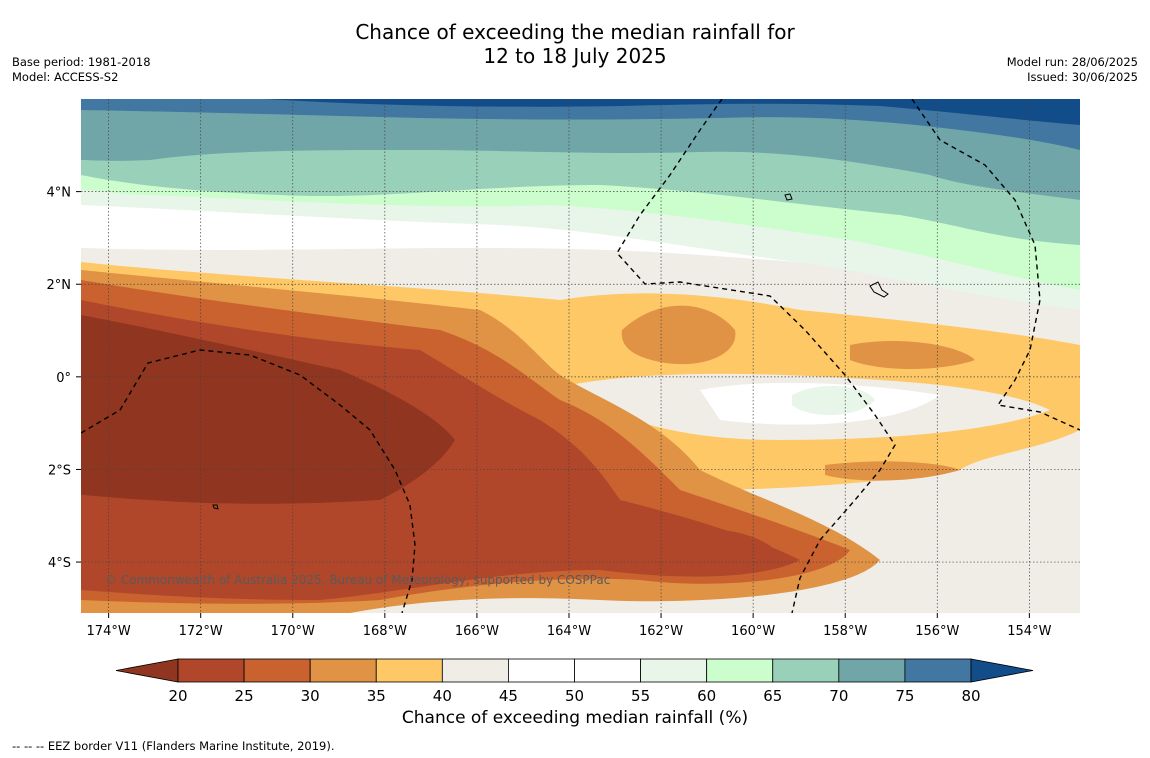 The height and width of the screenshot is (758, 1150). Describe the element at coordinates (772, 696) in the screenshot. I see `colorbar-tick-label: 65` at that location.